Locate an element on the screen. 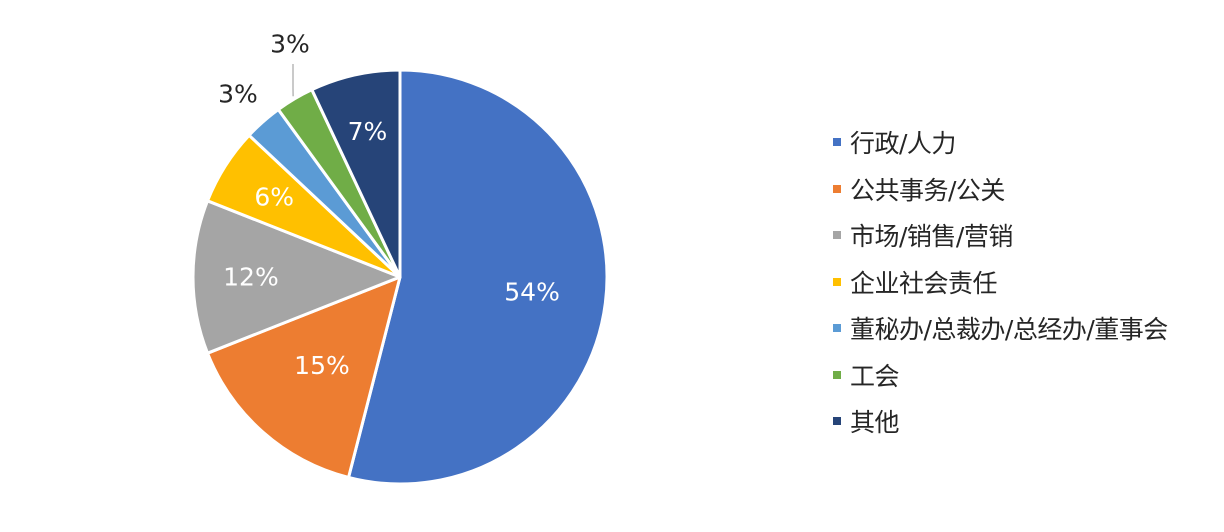  legend-item: 其他 is located at coordinates (1000, 421).